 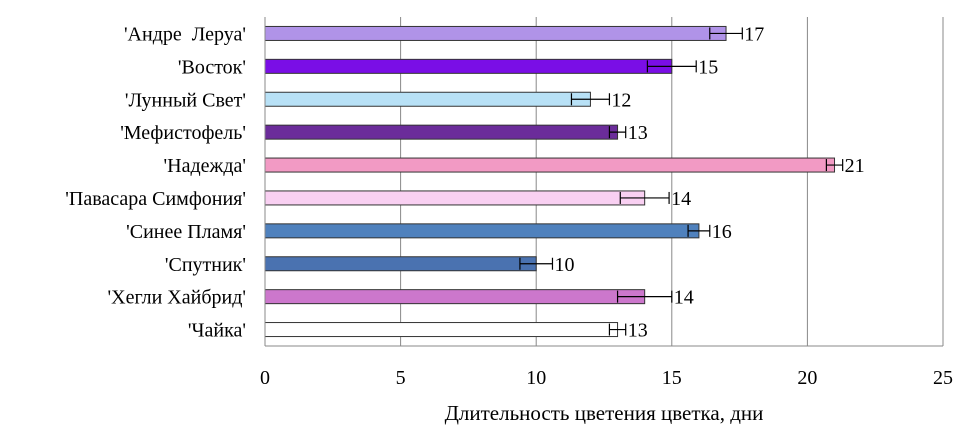 What do you see at coordinates (708, 67) in the screenshot?
I see `data-label: 15` at bounding box center [708, 67].